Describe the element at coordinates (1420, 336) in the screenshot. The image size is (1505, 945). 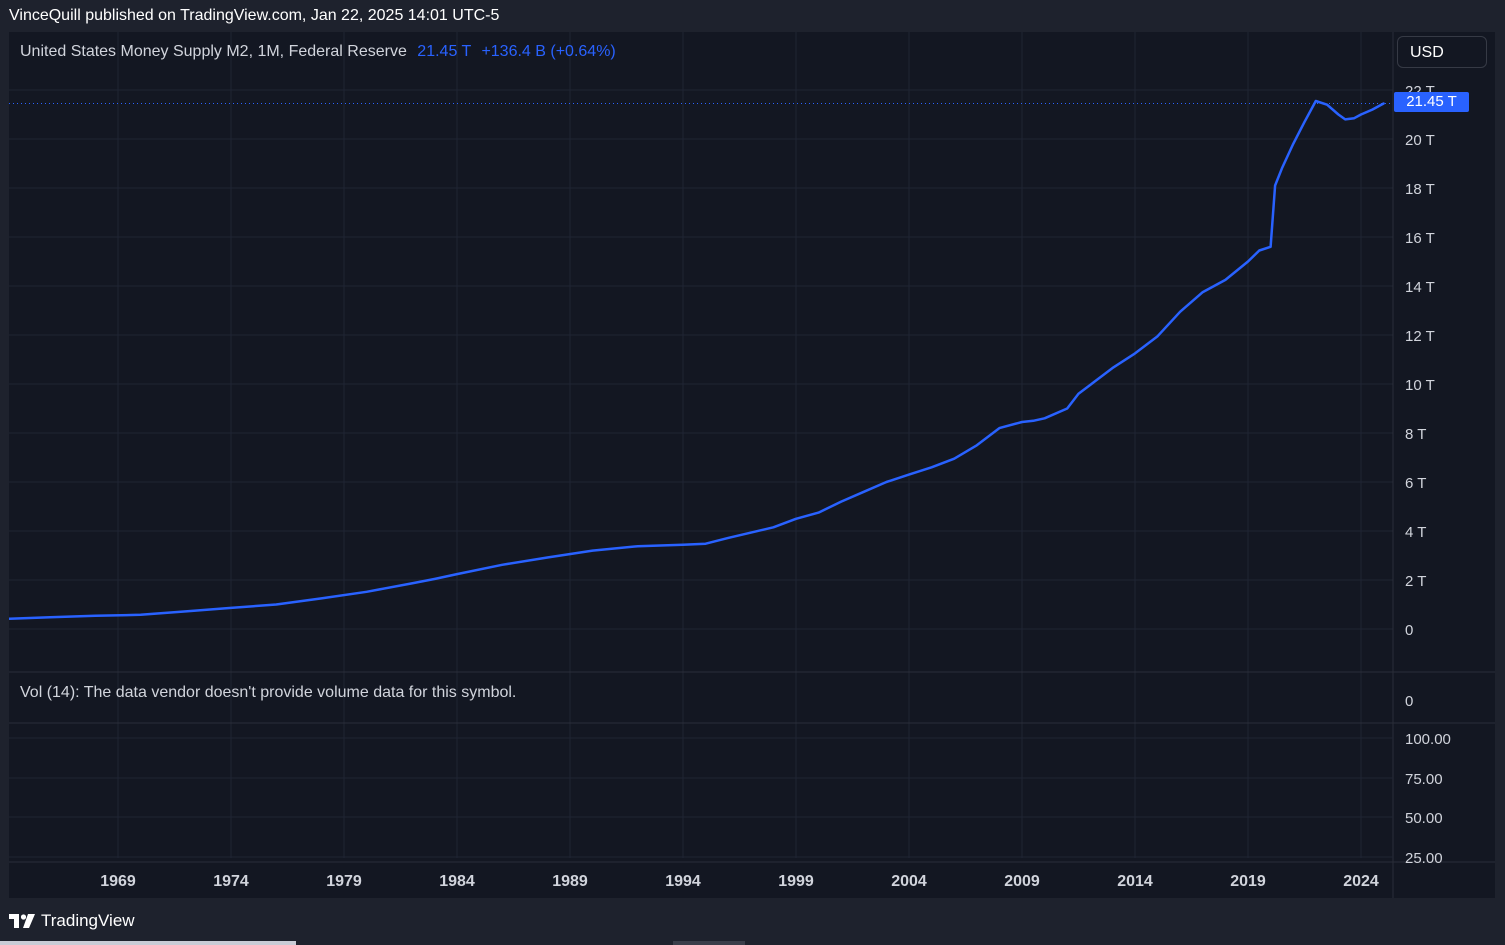
I see `y-tick-label: 12 T` at that location.